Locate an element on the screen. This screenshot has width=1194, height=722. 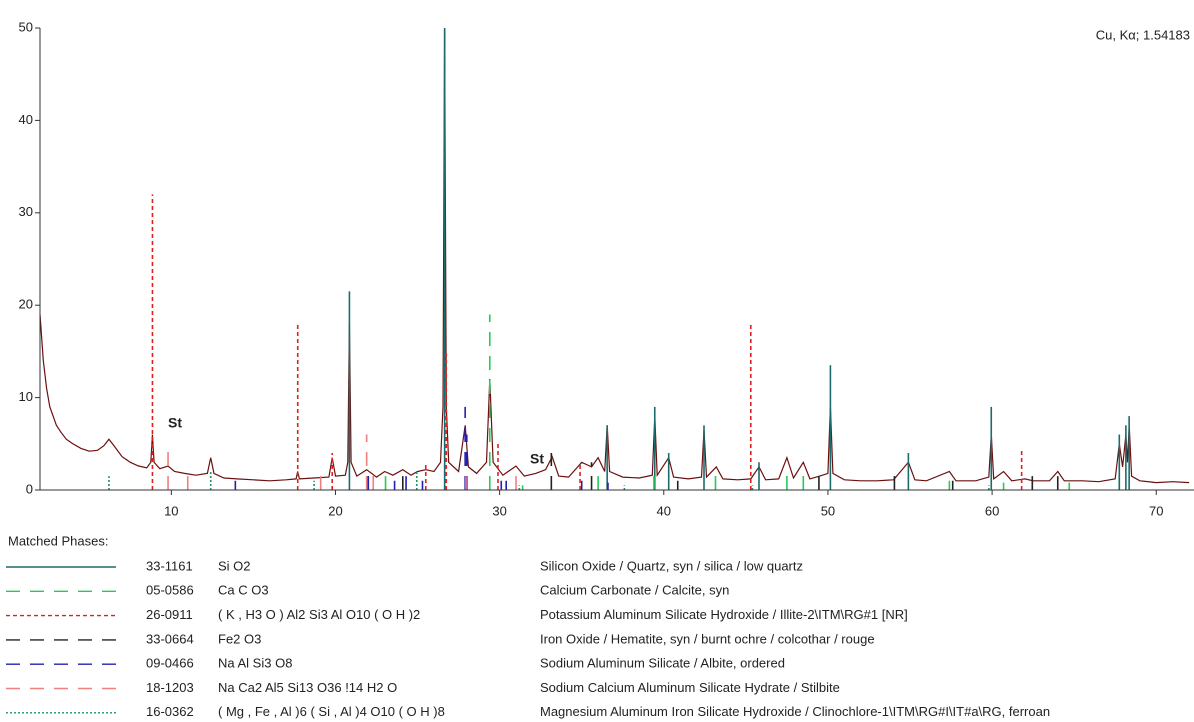
y-tick-label: 20 is located at coordinates (26, 304).